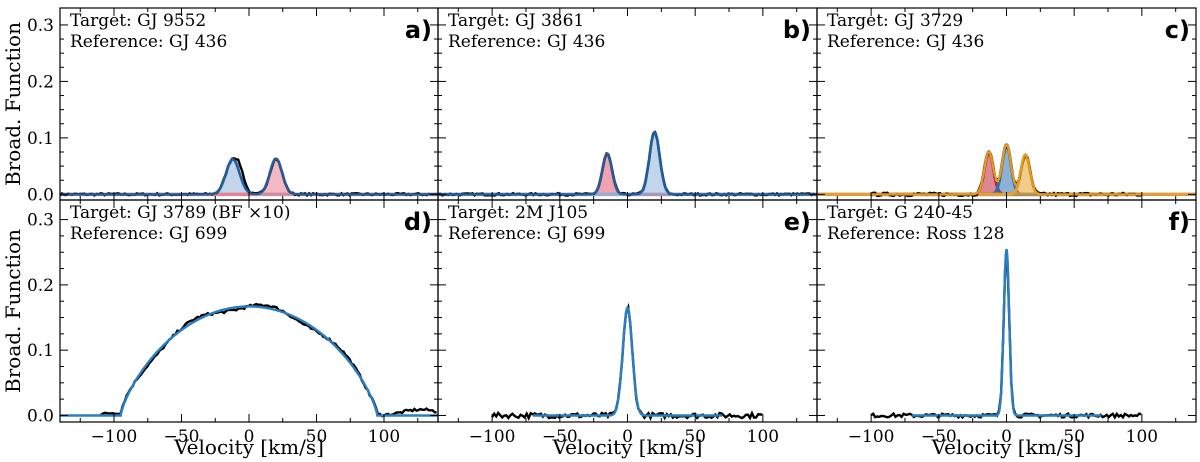  I want to click on panel-target: Target: GJ 3861, so click(516, 21).